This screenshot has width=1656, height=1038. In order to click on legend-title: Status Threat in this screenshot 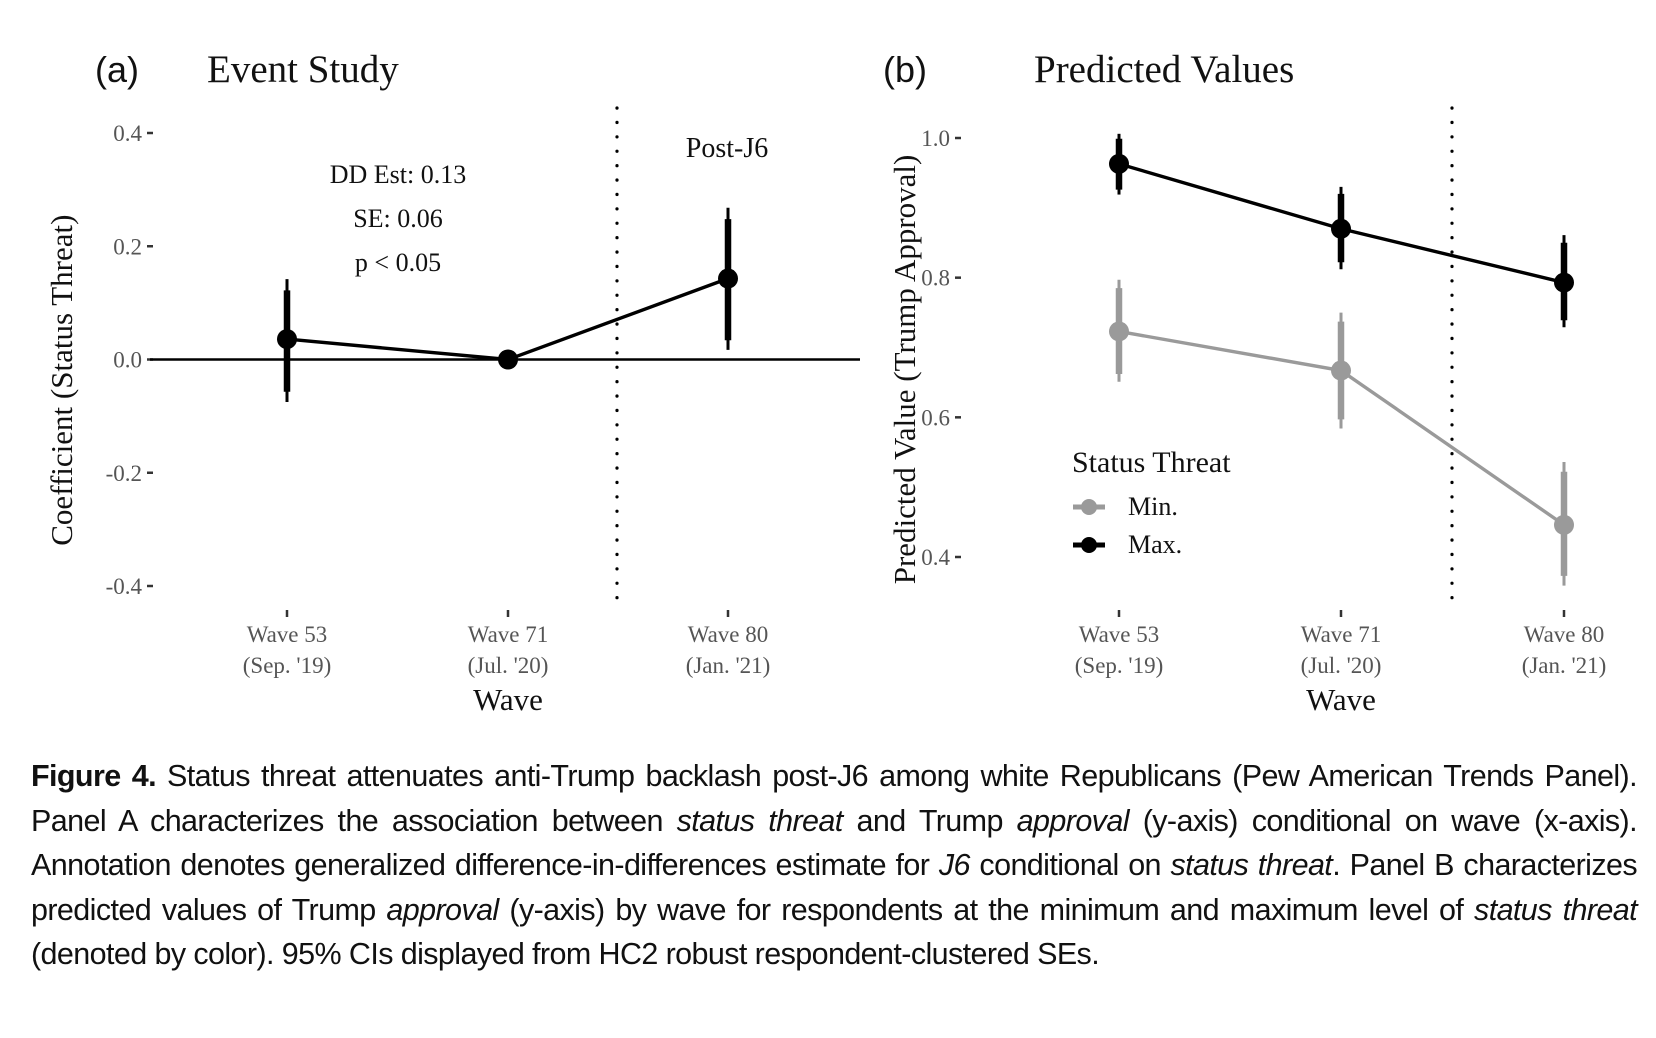, I will do `click(1151, 462)`.